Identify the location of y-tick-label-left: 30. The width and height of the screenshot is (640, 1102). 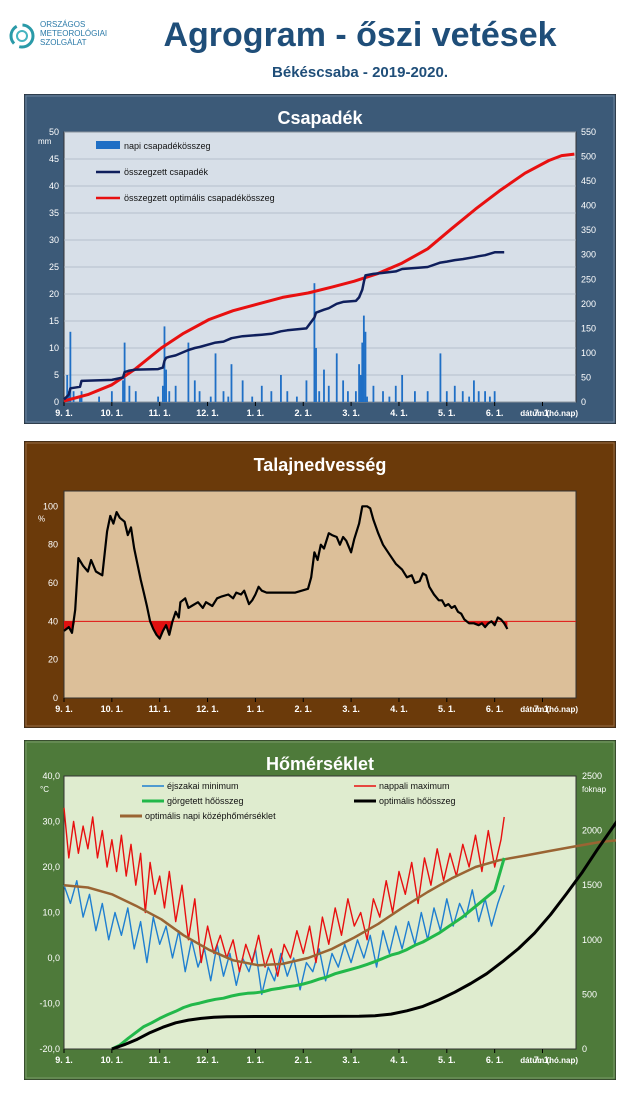
(54, 240).